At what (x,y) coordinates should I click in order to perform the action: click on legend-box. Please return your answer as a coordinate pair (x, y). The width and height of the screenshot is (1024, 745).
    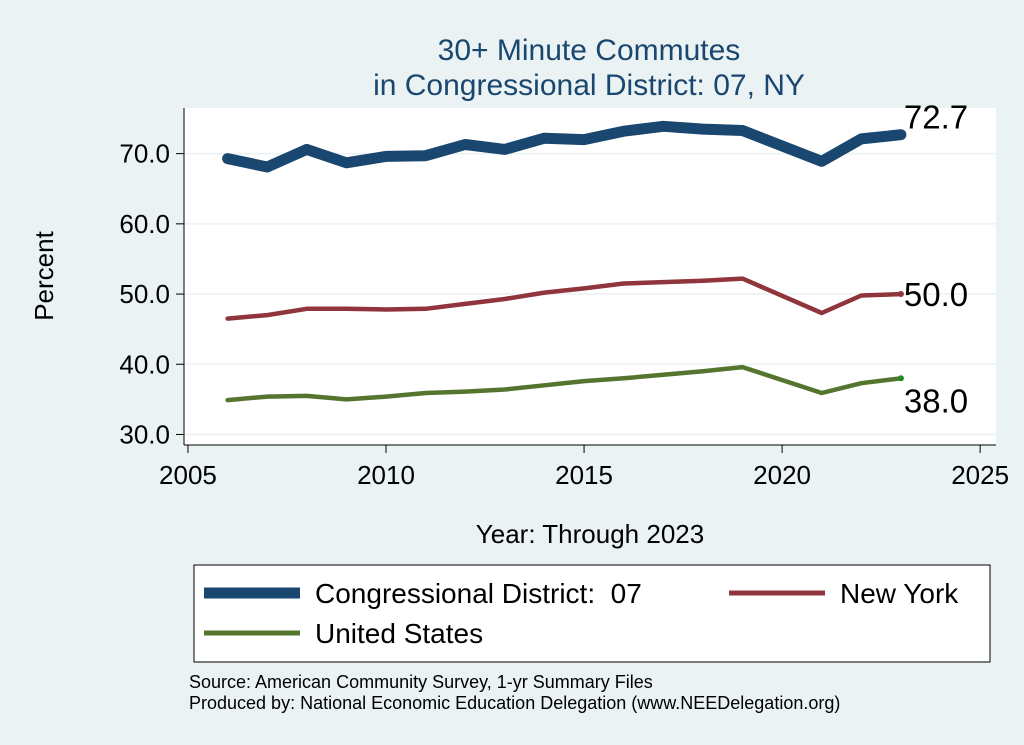
    Looking at the image, I should click on (592, 613).